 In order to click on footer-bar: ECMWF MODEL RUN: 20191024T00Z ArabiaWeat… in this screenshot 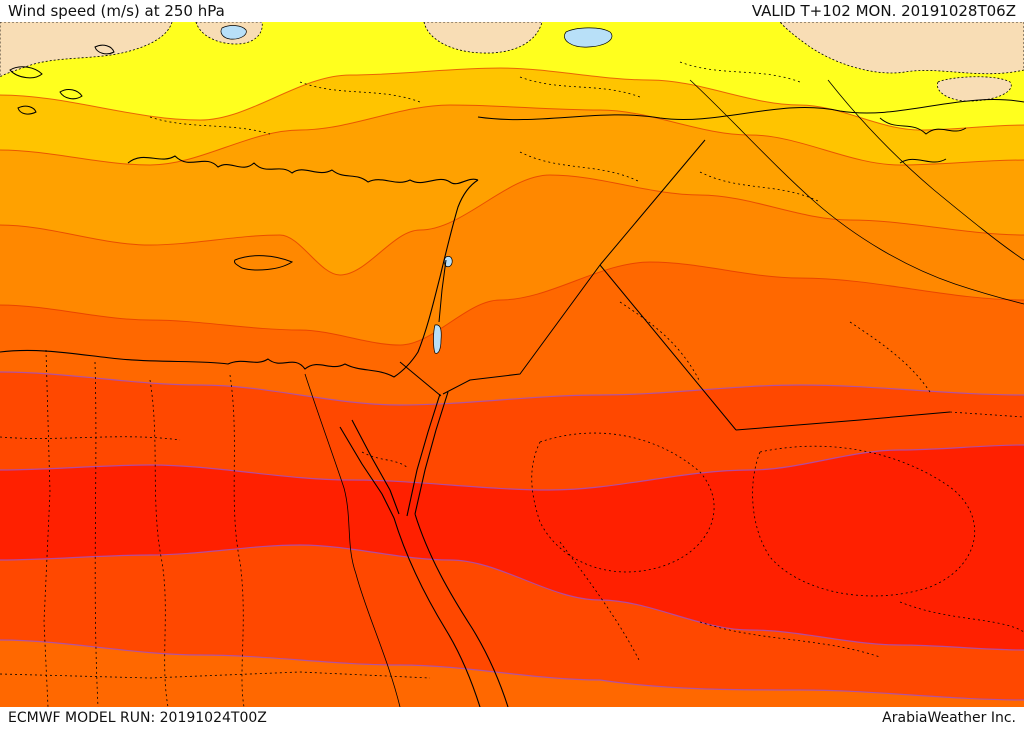, I will do `click(512, 718)`.